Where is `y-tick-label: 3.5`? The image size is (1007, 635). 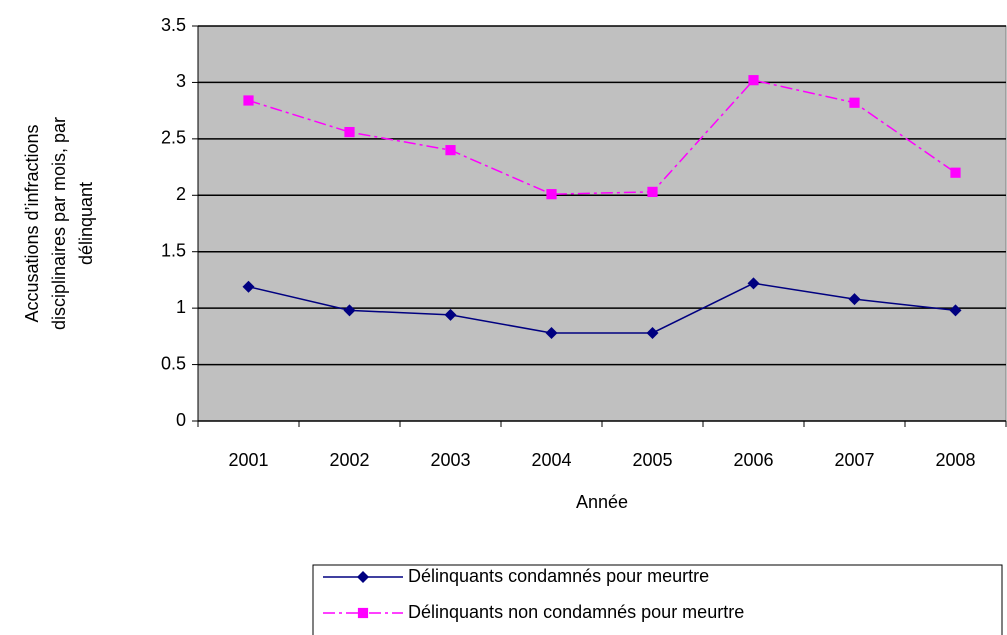 y-tick-label: 3.5 is located at coordinates (173, 25).